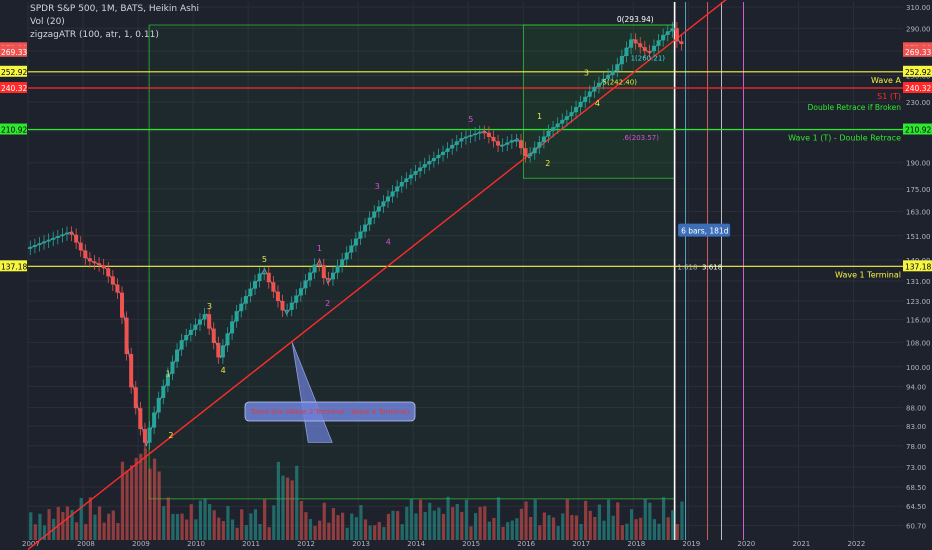  What do you see at coordinates (264, 259) in the screenshot?
I see `wave-label: 5` at bounding box center [264, 259].